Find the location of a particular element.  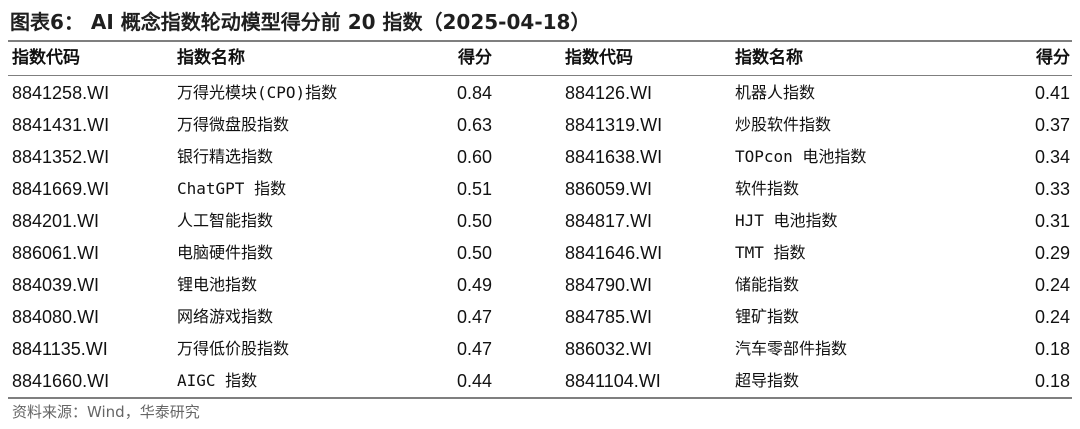

index-name: 机器人指数 is located at coordinates (775, 92).